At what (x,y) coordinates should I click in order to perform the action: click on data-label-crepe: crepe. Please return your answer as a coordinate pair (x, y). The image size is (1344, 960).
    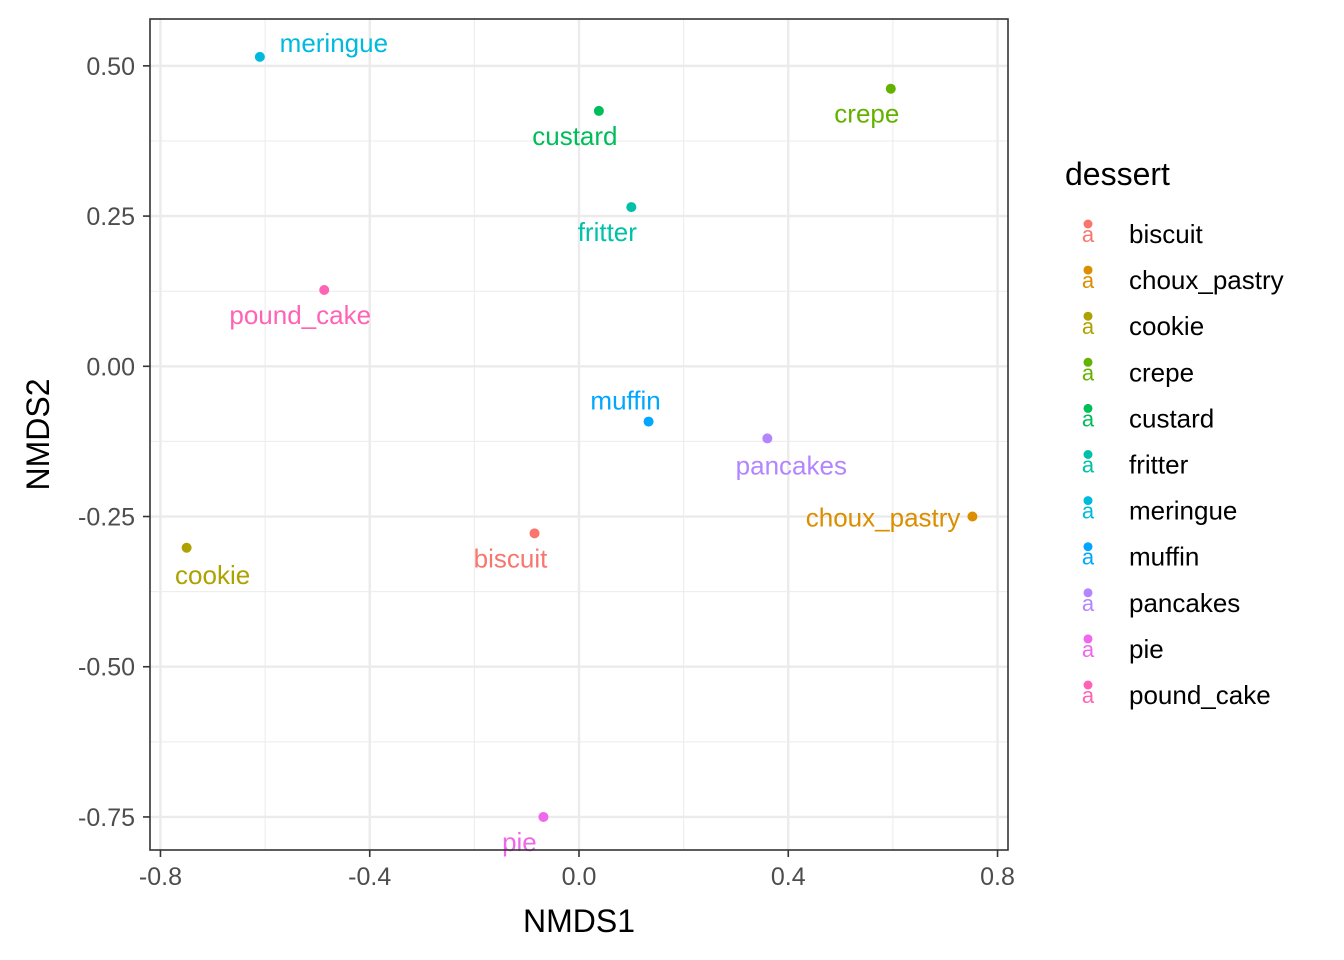
    Looking at the image, I should click on (866, 114).